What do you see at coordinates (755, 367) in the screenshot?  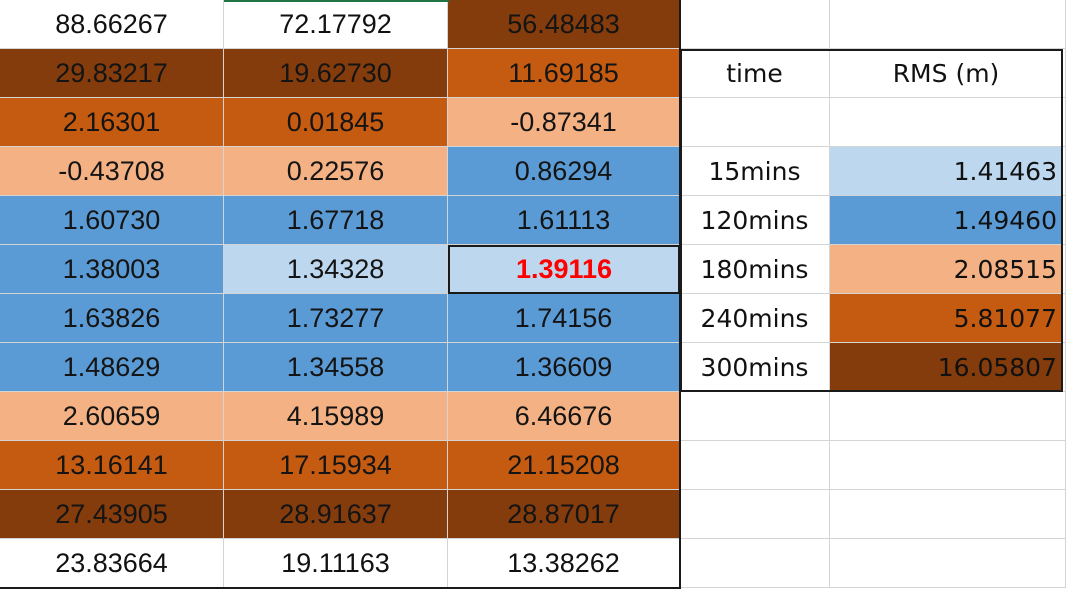 I see `legend-time-cell: 300mins` at bounding box center [755, 367].